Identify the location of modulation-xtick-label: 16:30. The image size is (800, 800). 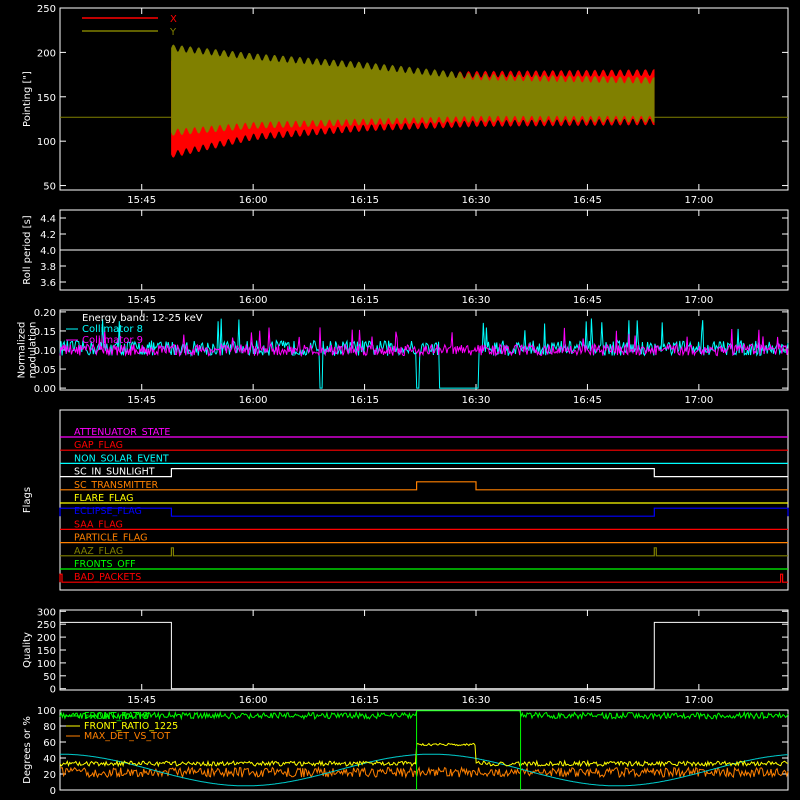
(476, 400).